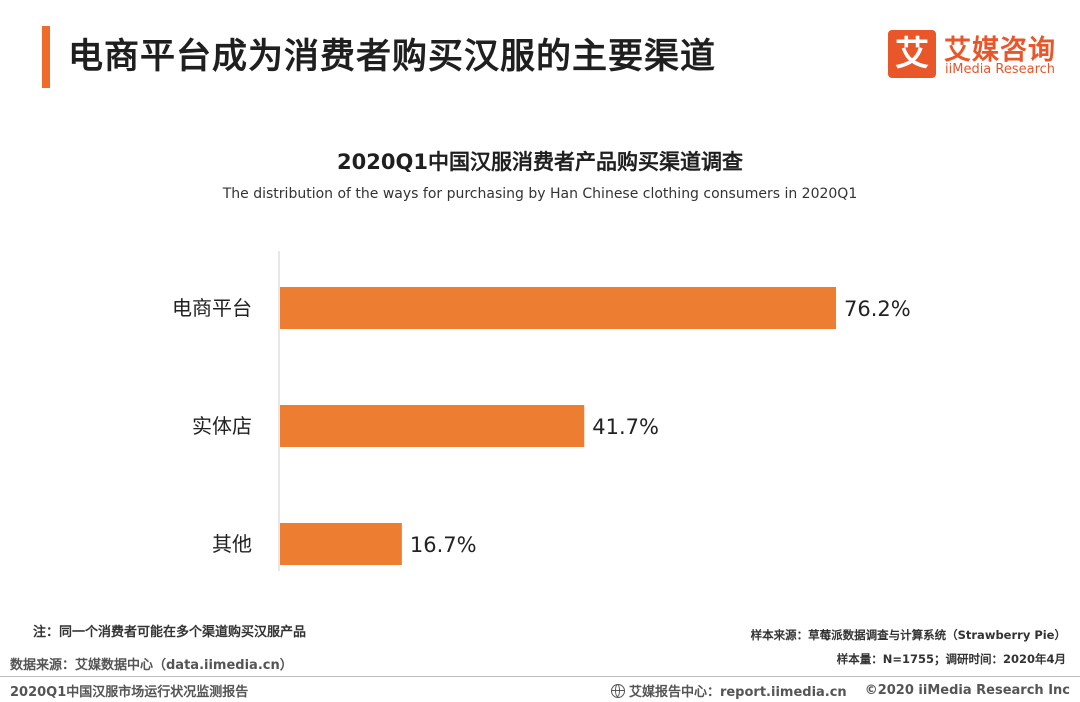  I want to click on sample-size: 样本量：N=1755；调研时间：2020年4月, so click(951, 659).